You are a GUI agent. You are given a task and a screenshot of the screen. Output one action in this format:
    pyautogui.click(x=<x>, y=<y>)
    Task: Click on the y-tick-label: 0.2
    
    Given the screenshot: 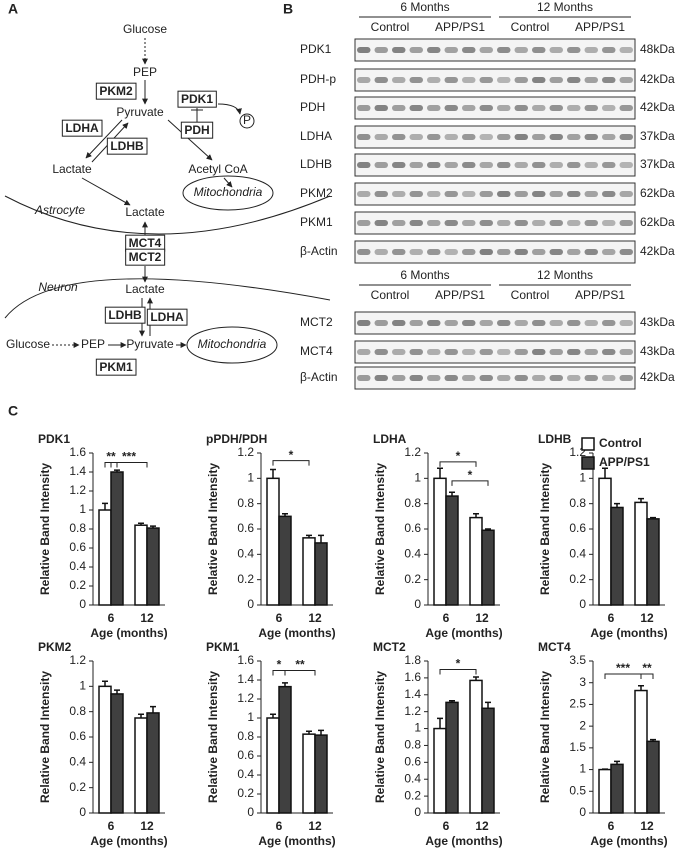 What is the action you would take?
    pyautogui.click(x=77, y=585)
    